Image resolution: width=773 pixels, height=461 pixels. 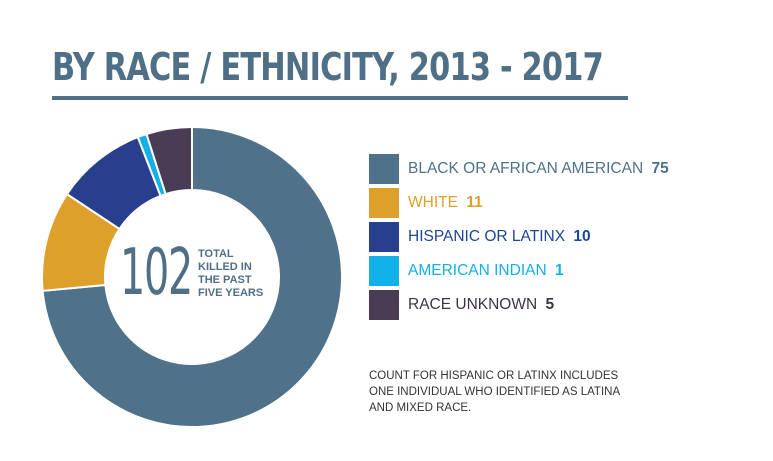 I want to click on legend-value: 11, so click(x=474, y=202).